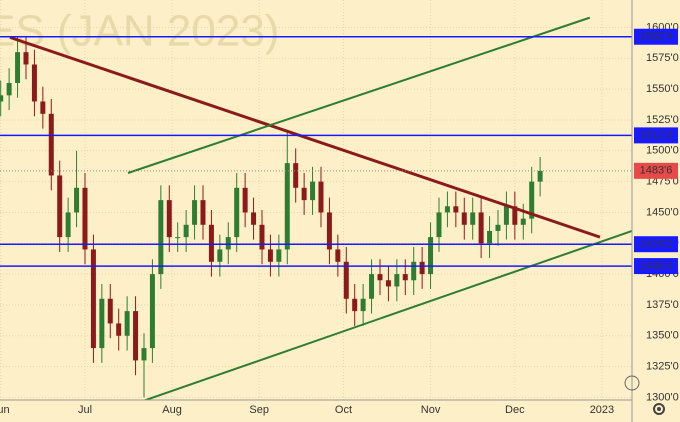  What do you see at coordinates (431, 410) in the screenshot?
I see `x-tick-label: Nov` at bounding box center [431, 410].